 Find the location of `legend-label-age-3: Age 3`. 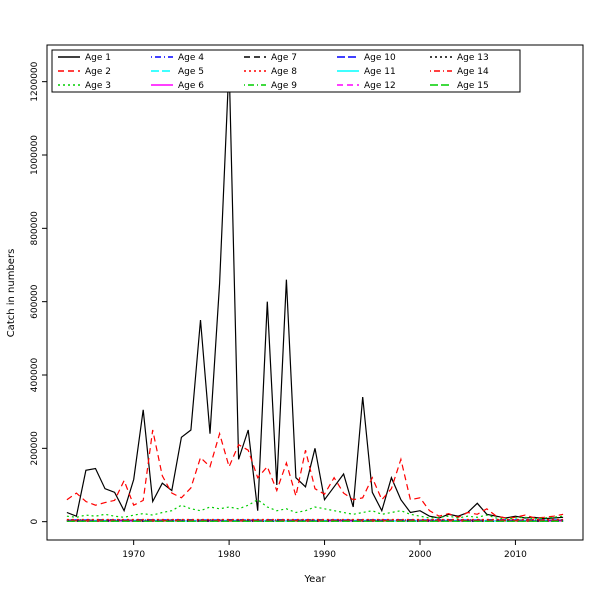

legend-label-age-3: Age 3 is located at coordinates (98, 86).